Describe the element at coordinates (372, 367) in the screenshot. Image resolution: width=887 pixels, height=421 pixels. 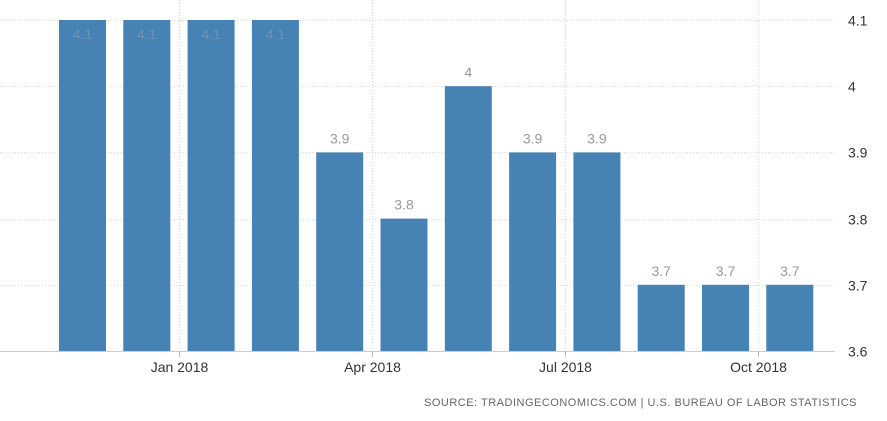
I see `x-tick-label: Apr 2018` at that location.